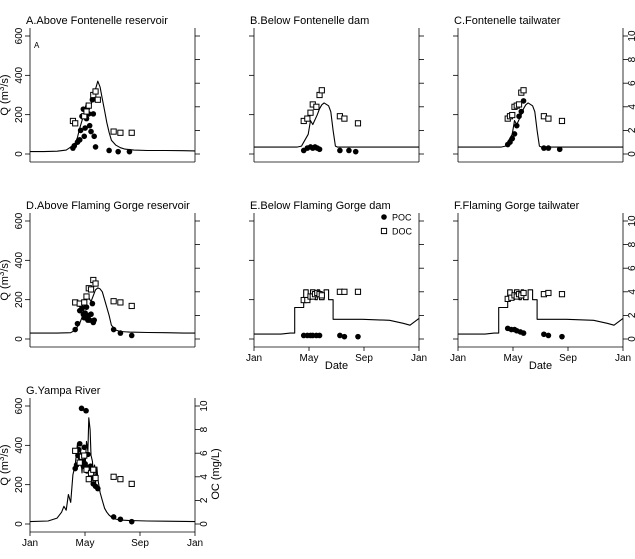 This screenshot has height=559, width=635. I want to click on right-axis-title: OC (mg/L), so click(216, 473).